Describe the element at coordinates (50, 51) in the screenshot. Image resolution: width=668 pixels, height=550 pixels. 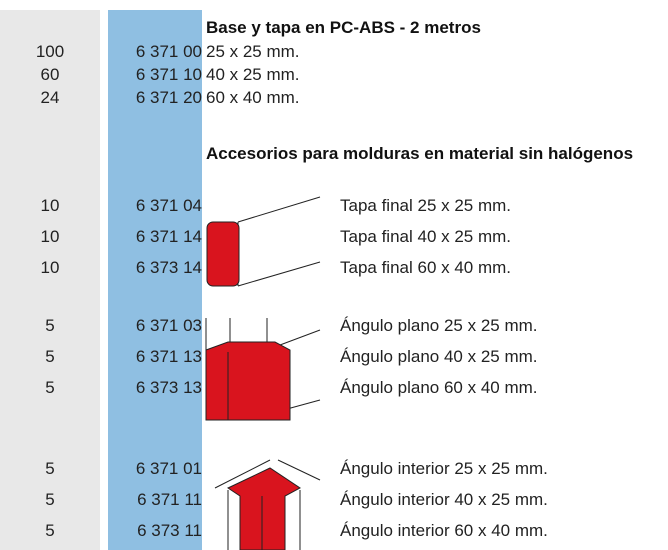
I see `quantity: 100` at that location.